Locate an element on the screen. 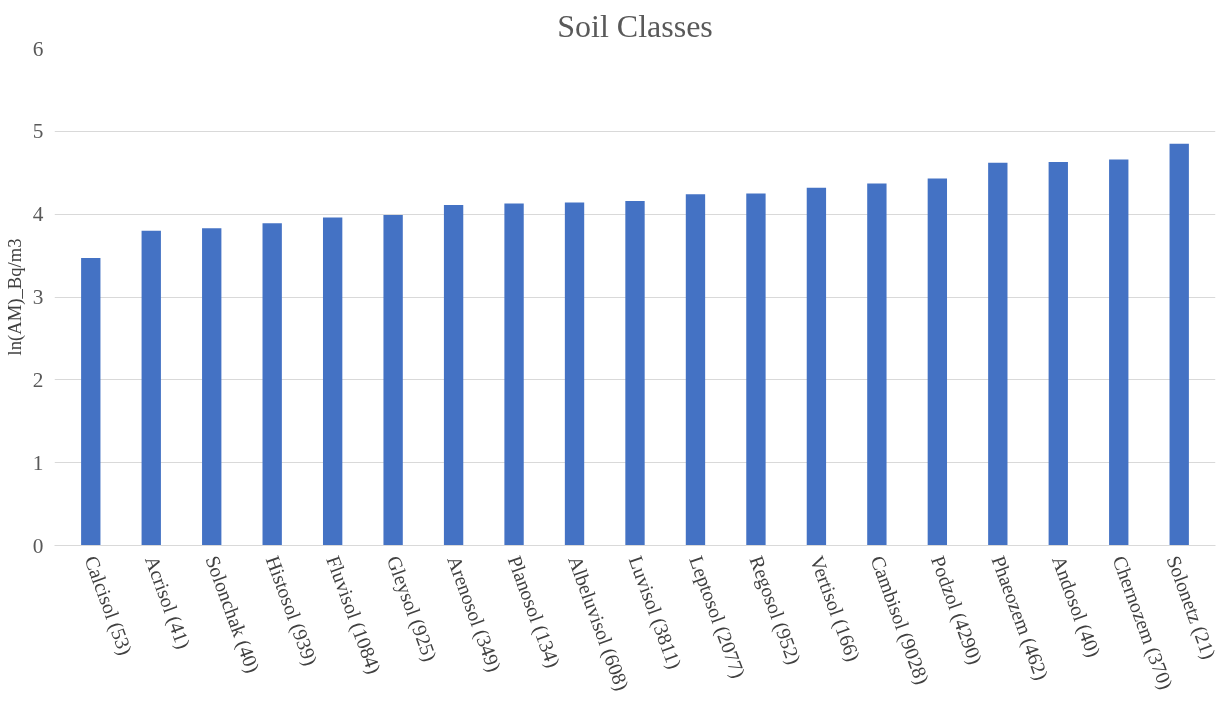 The height and width of the screenshot is (705, 1227). x-tick-label: Calcisol (53) is located at coordinates (108, 605).